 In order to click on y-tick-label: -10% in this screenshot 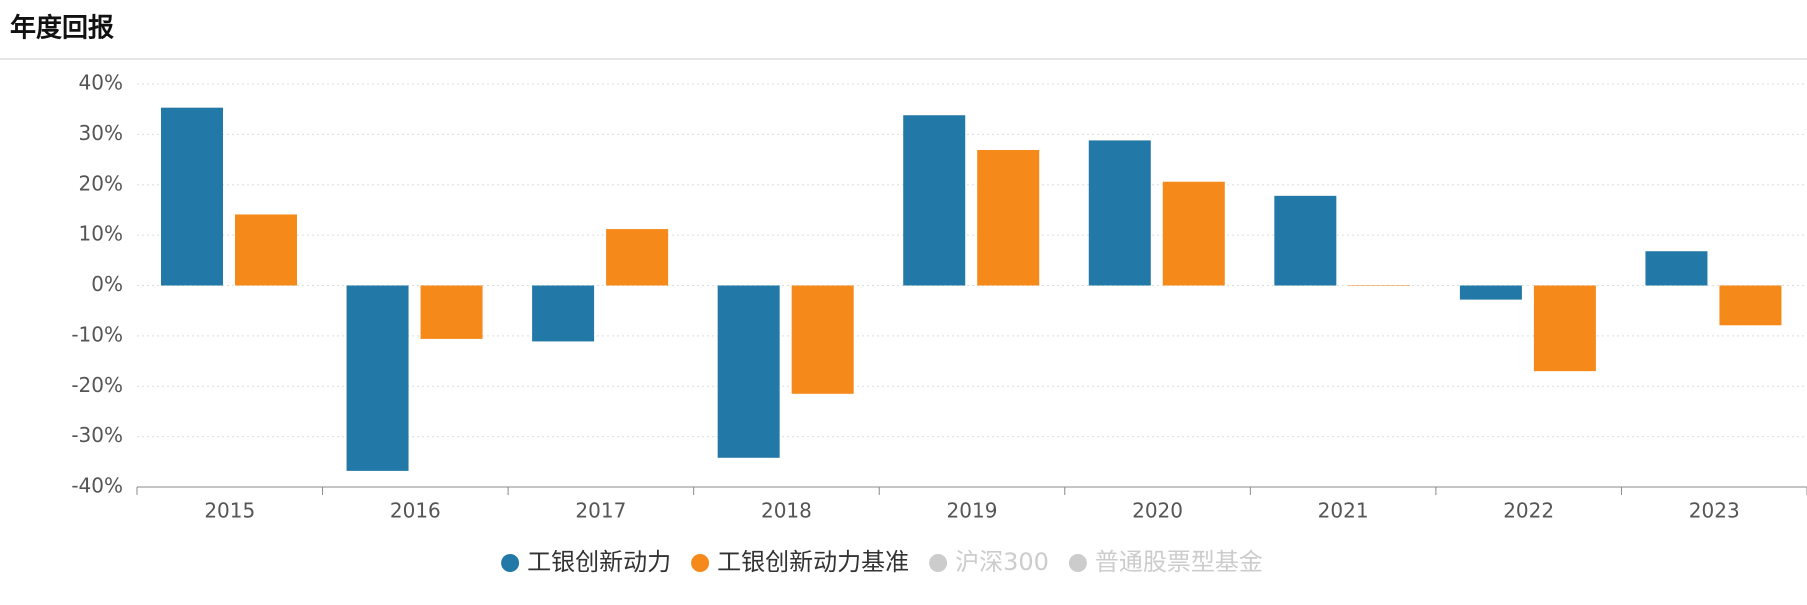, I will do `click(97, 334)`.